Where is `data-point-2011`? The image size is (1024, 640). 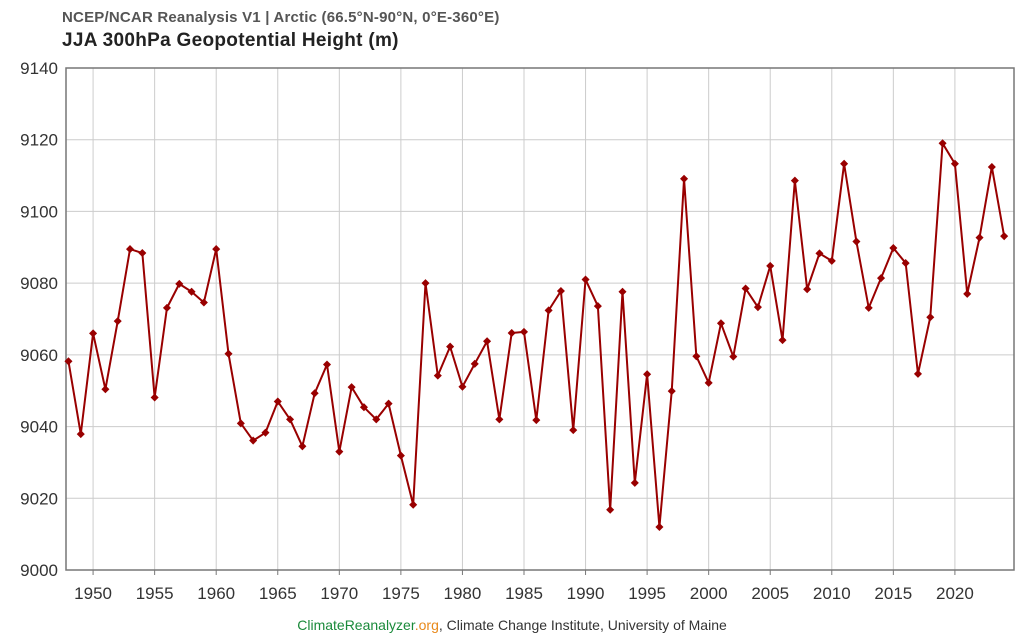
data-point-2011 is located at coordinates (844, 163).